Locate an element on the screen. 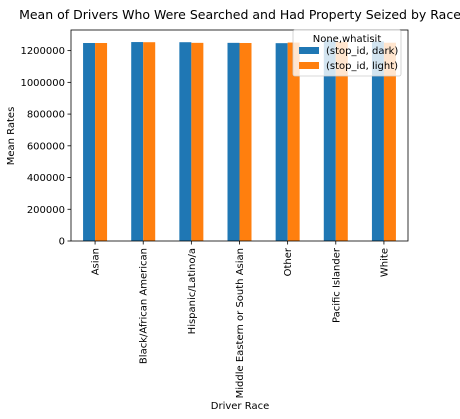  x-tick-label: Black/African American is located at coordinates (144, 306).